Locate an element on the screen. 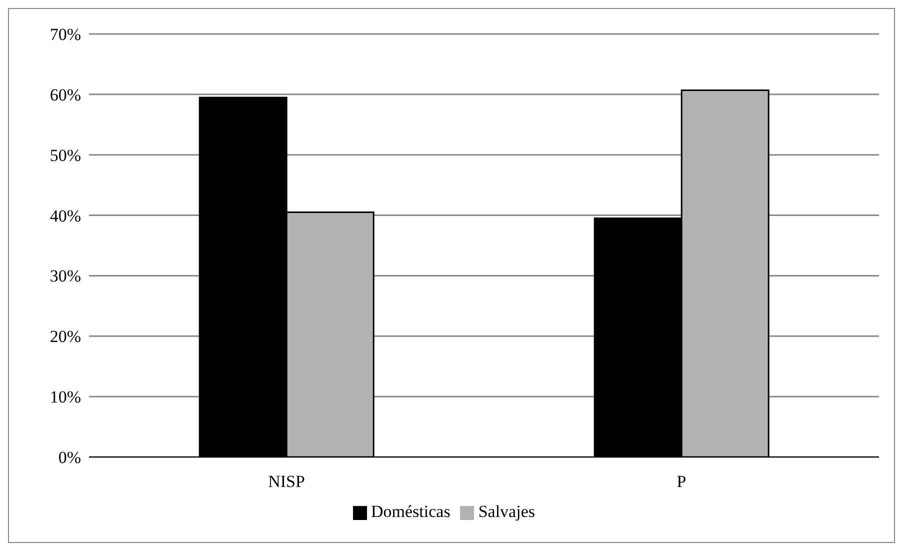 This screenshot has width=901, height=549. legend-label: Salvajes is located at coordinates (506, 511).